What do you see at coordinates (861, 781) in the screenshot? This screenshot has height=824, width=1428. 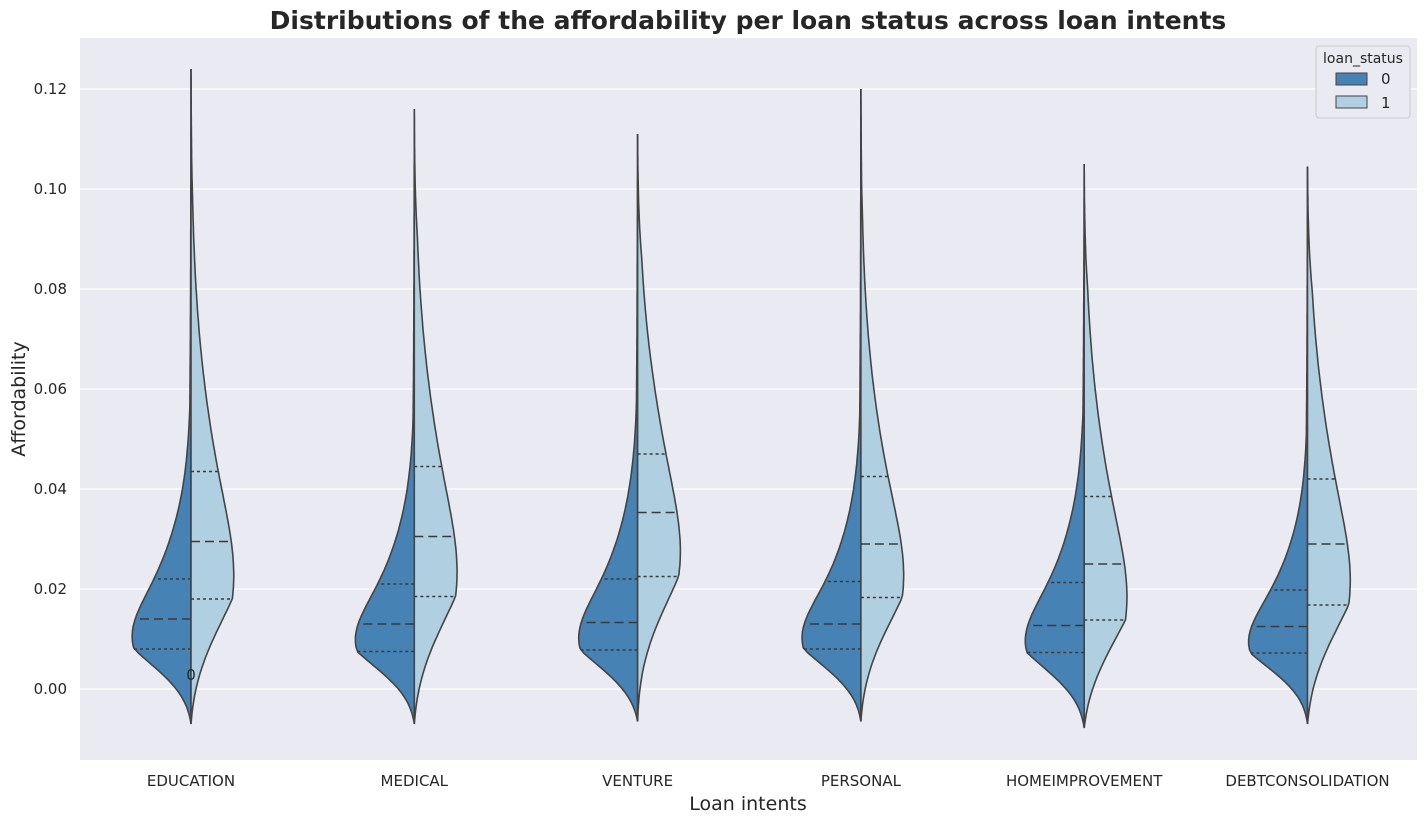 I see `x-tick-label: PERSONAL` at bounding box center [861, 781].